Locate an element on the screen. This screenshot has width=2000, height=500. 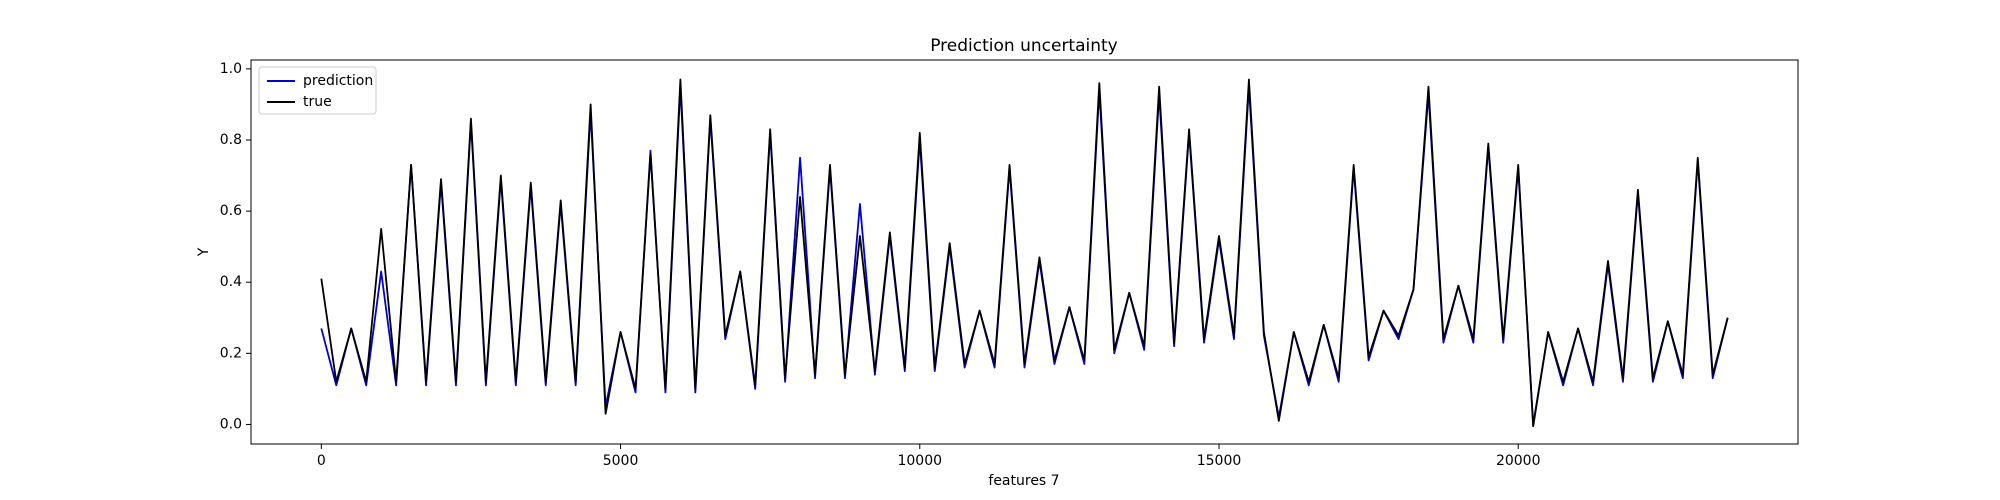
y-tick-label: 0.2 is located at coordinates (231, 353).